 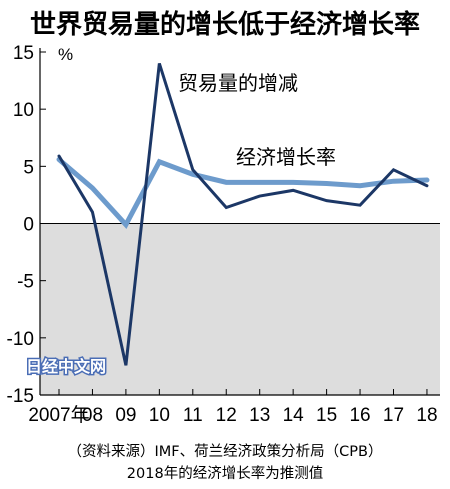 What do you see at coordinates (20, 339) in the screenshot?
I see `y-tick-label: -10` at bounding box center [20, 339].